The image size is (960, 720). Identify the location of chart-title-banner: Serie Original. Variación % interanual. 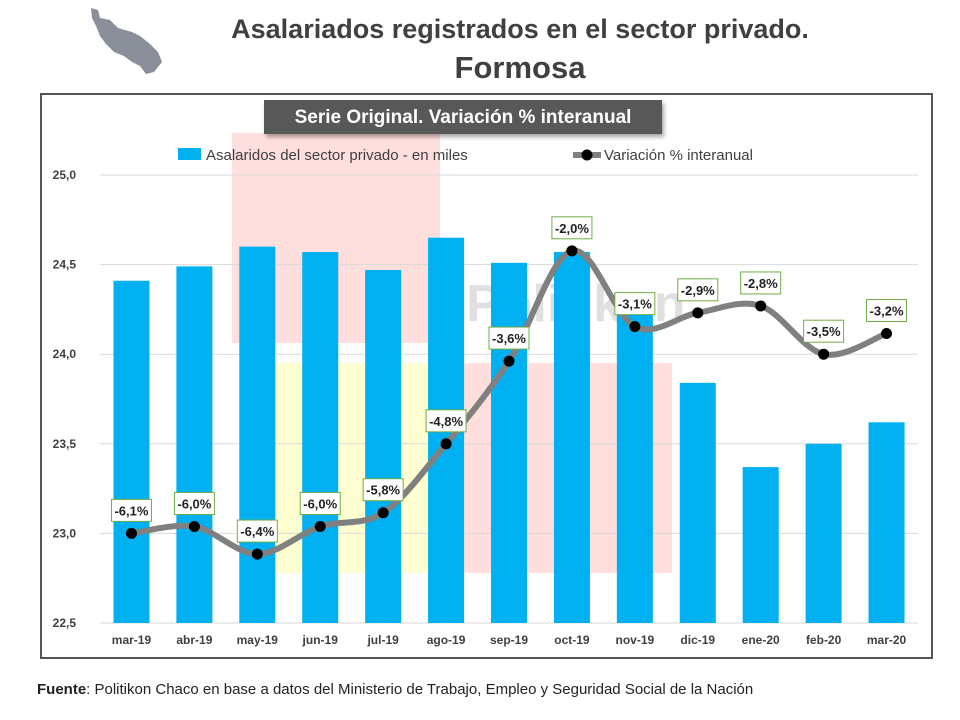
(463, 117).